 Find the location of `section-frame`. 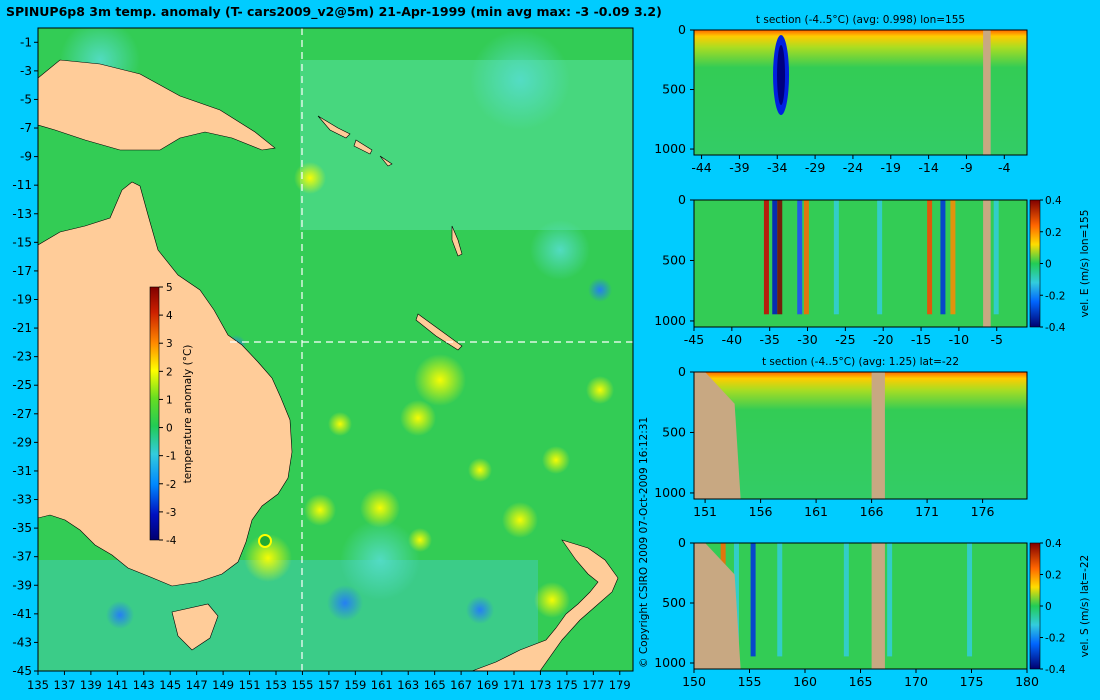

section-frame is located at coordinates (860, 263).